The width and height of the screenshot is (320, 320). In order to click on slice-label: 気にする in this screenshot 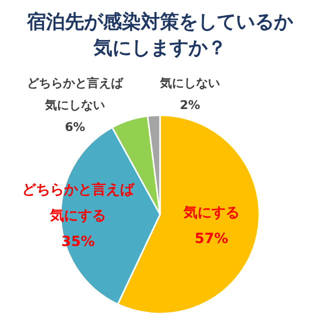, I will do `click(211, 212)`.